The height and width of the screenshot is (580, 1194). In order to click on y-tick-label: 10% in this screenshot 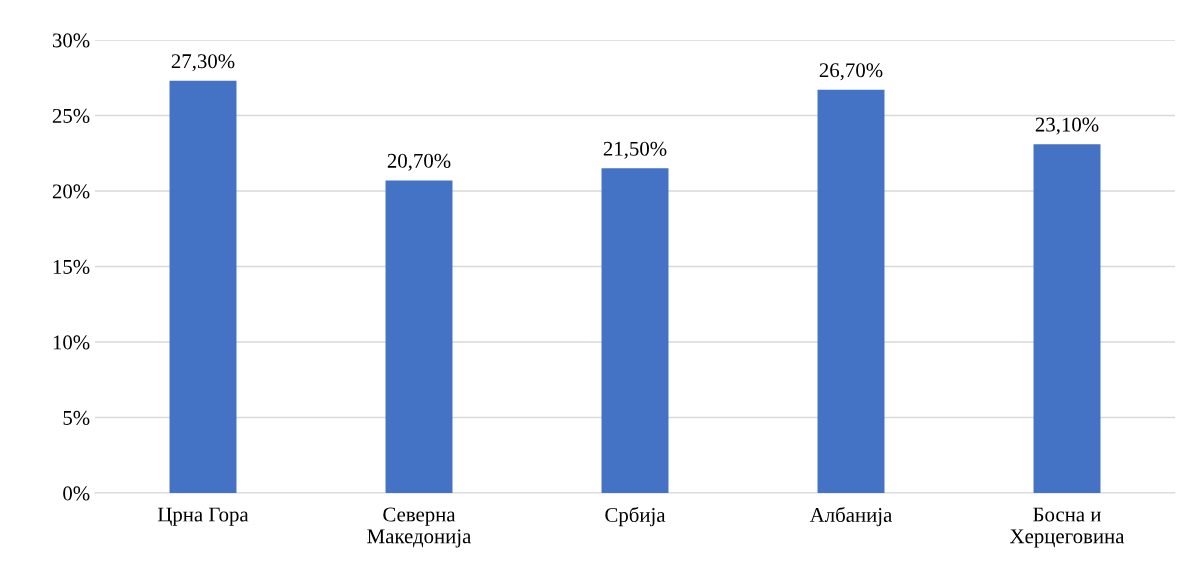, I will do `click(71, 342)`.